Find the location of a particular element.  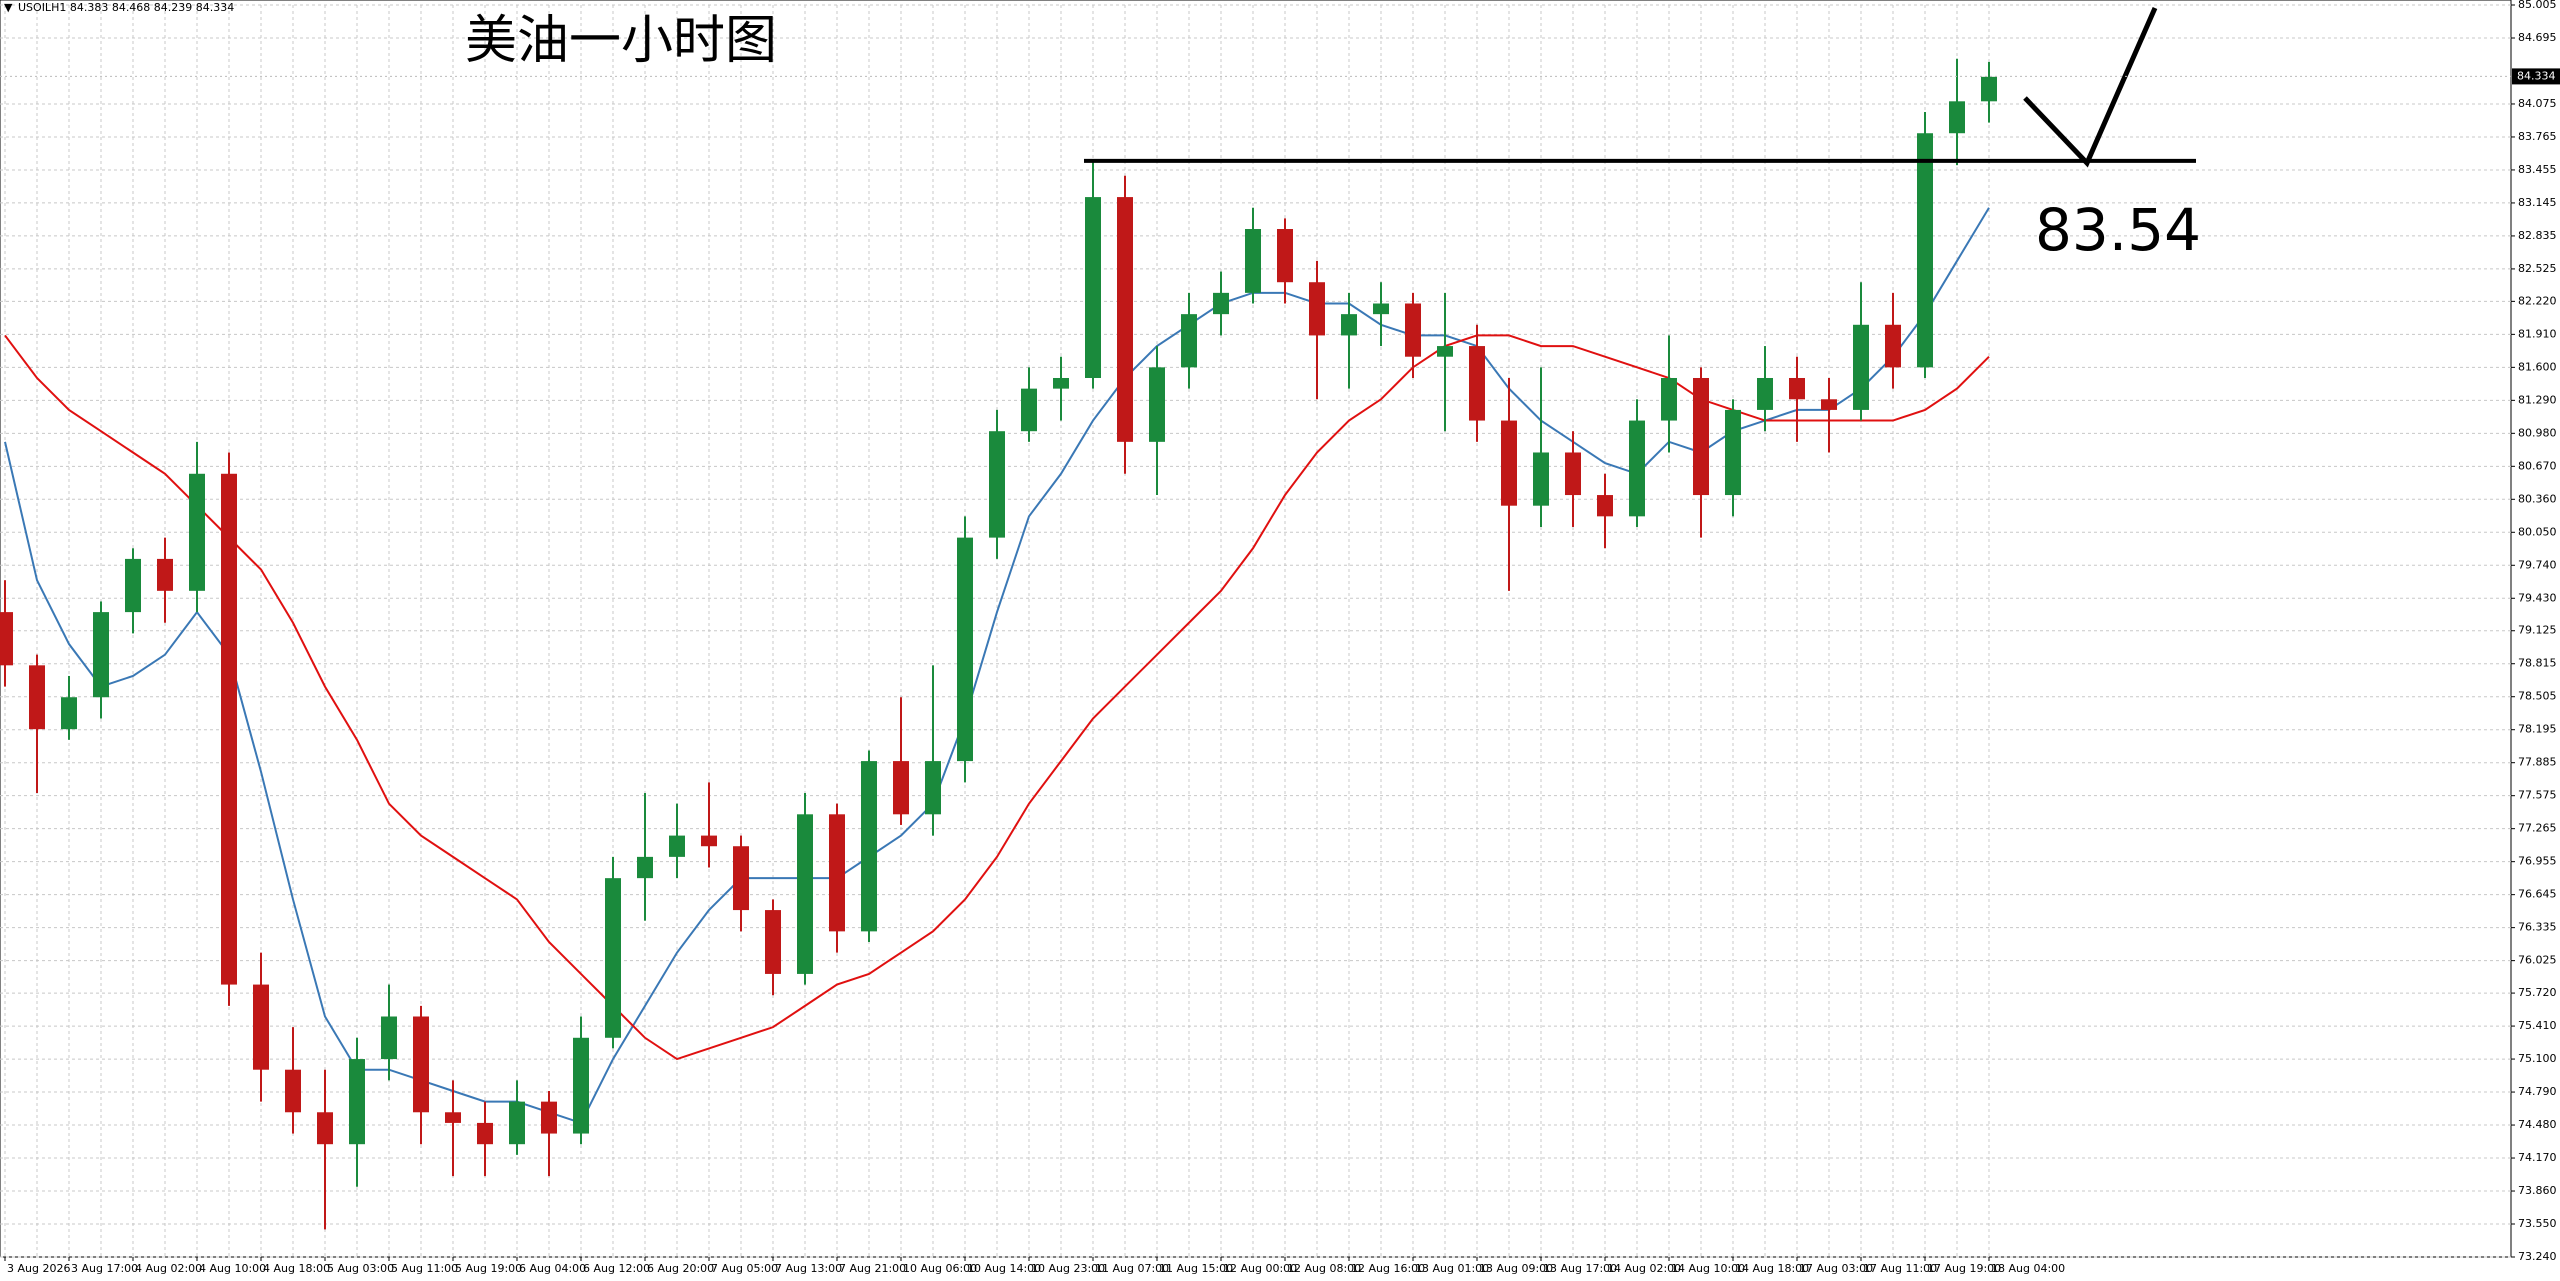

x-tick-label: 3 Aug 2026 is located at coordinates (38, 1268).